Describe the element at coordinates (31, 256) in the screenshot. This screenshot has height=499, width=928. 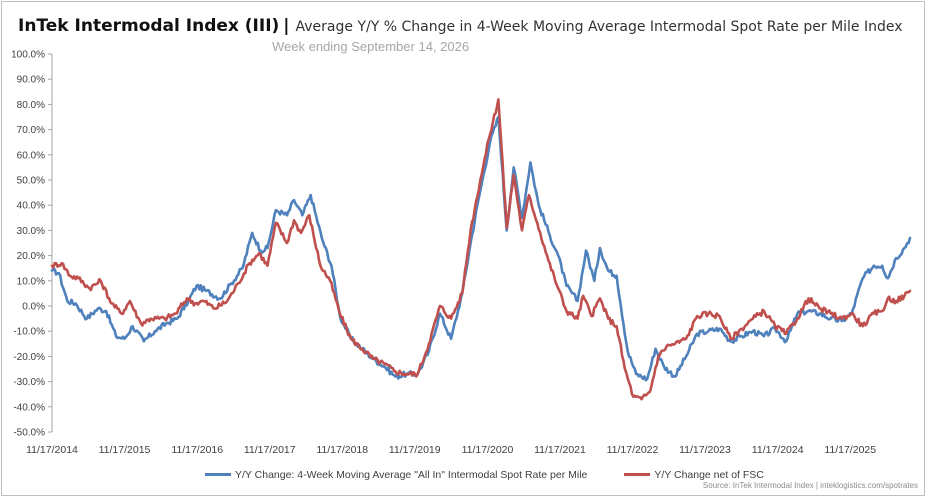
I see `y-tick-label: 20.0%` at that location.